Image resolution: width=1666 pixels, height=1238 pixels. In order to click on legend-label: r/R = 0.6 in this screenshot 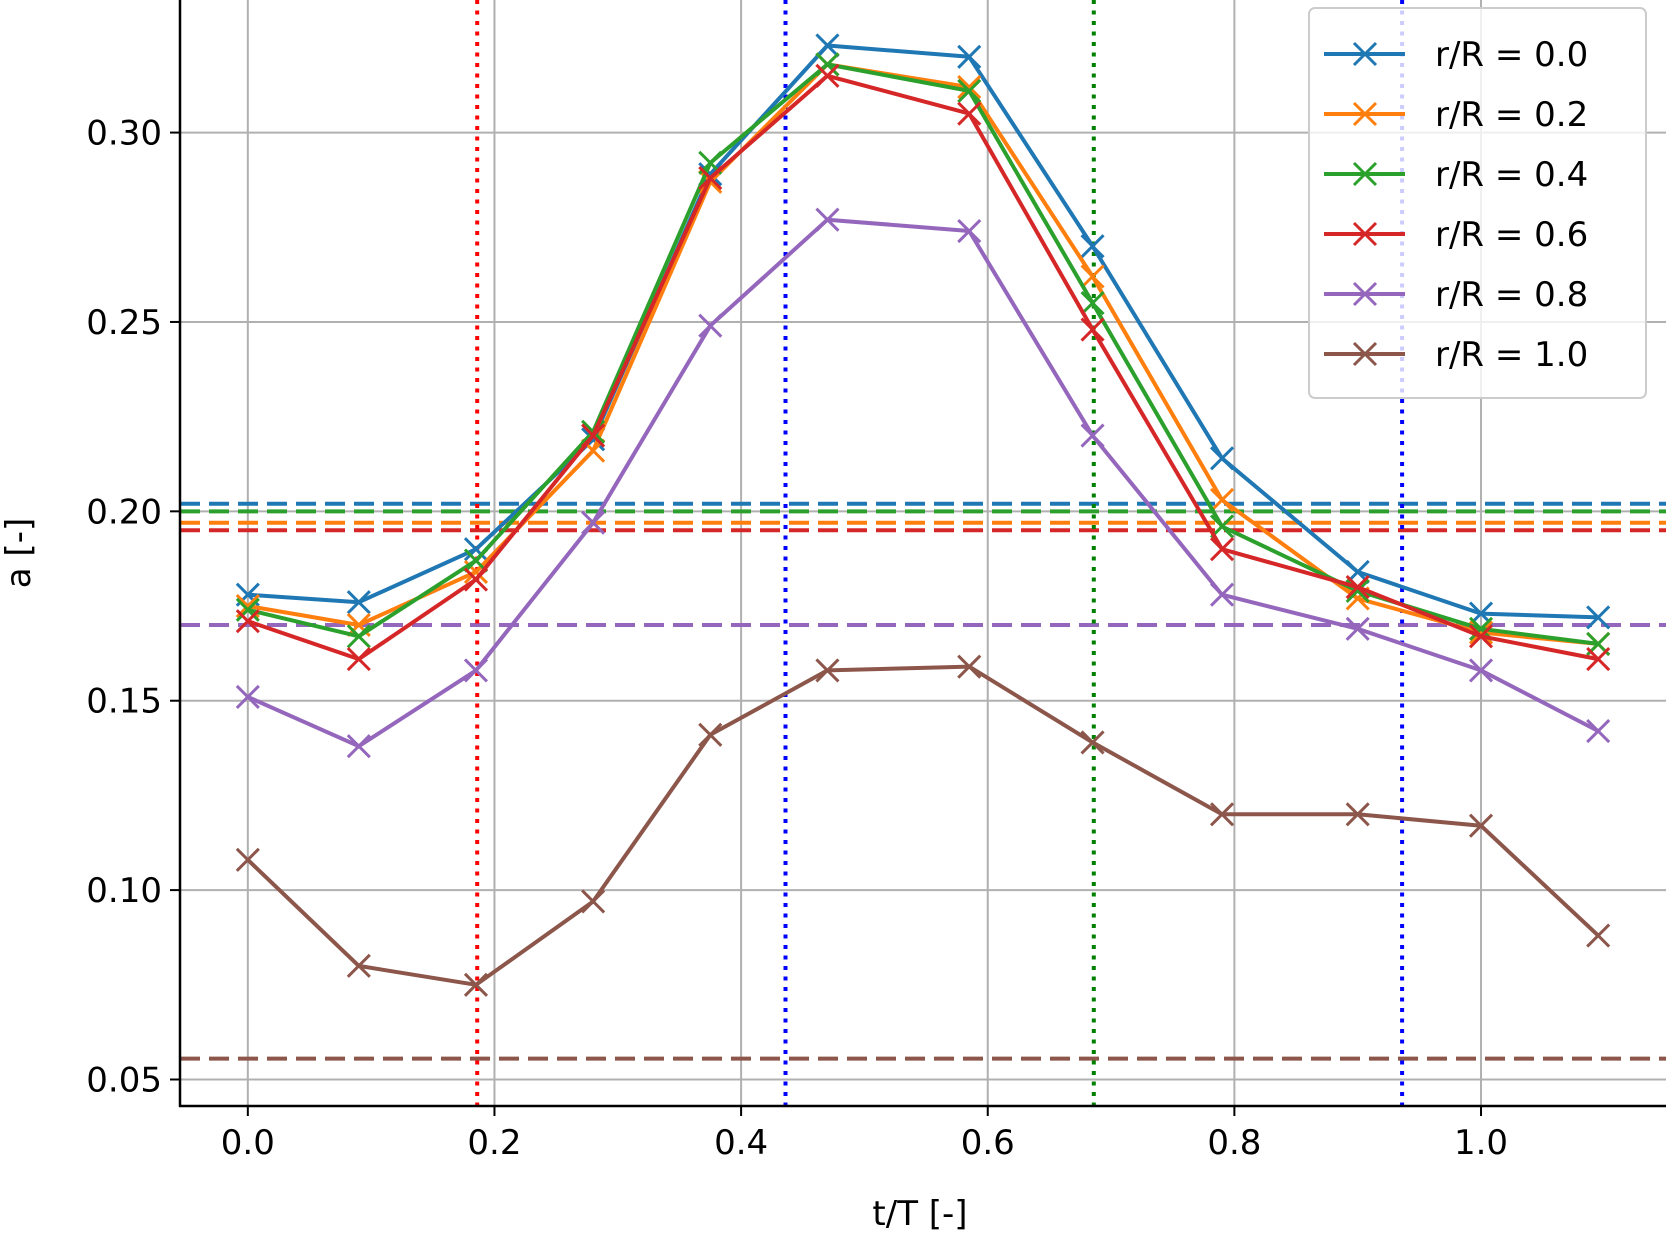, I will do `click(1511, 235)`.